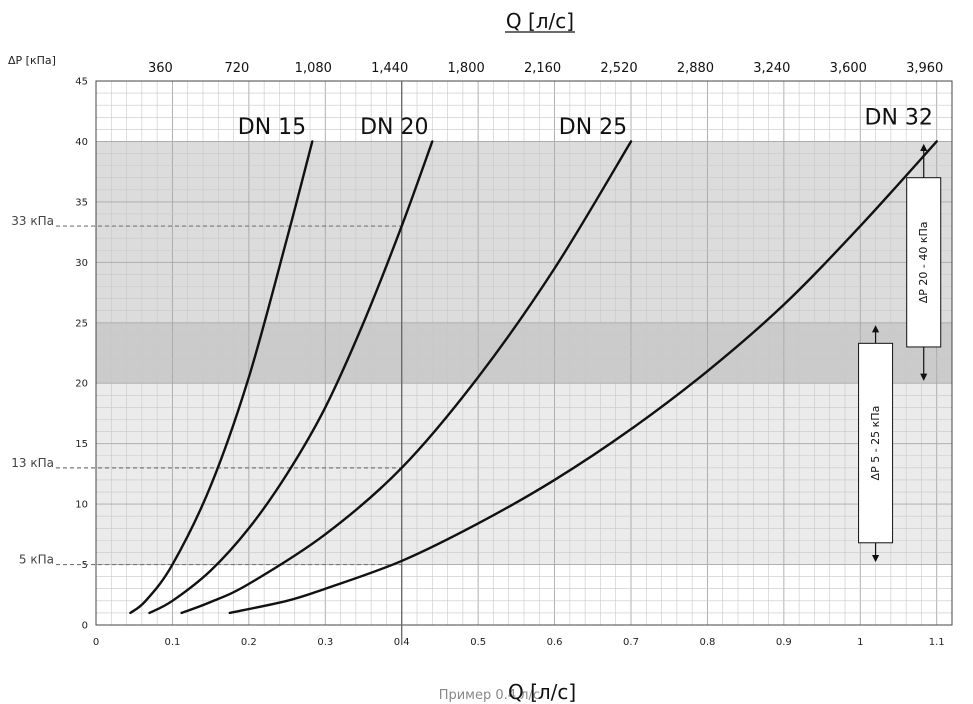 This screenshot has width=973, height=704. Describe the element at coordinates (81, 142) in the screenshot. I see `y-tick-label: 40` at that location.